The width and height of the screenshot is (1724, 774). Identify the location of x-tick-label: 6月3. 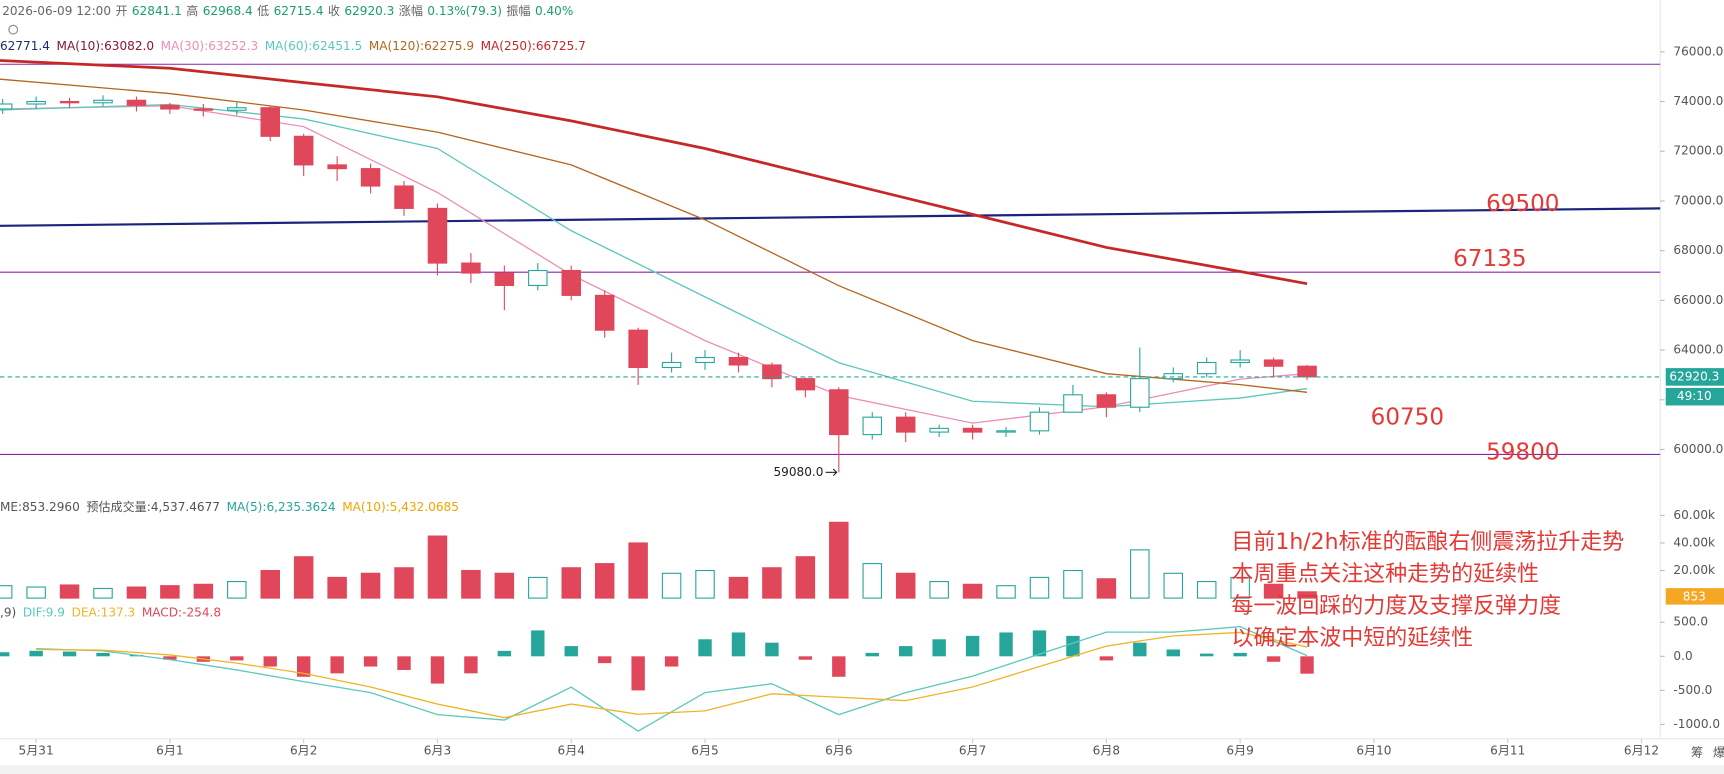
(437, 750).